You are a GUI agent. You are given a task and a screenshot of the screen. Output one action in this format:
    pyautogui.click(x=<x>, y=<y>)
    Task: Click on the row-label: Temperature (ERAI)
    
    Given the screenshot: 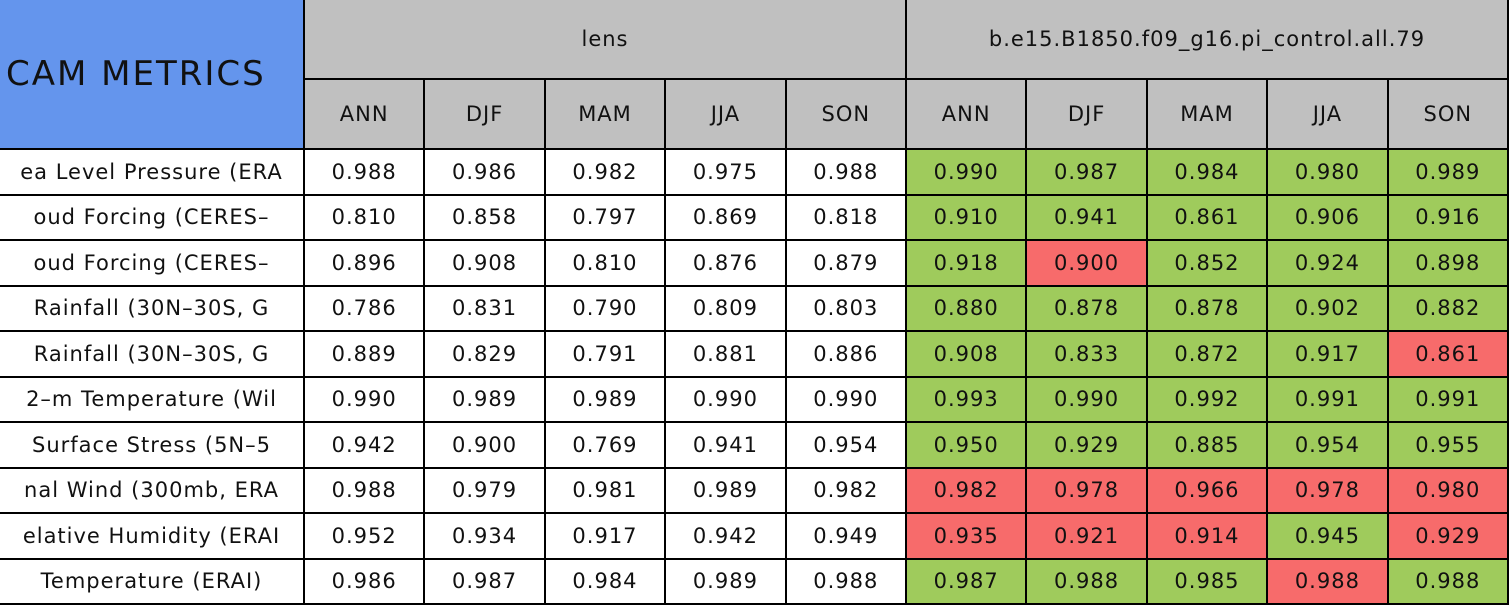 What is the action you would take?
    pyautogui.click(x=152, y=582)
    